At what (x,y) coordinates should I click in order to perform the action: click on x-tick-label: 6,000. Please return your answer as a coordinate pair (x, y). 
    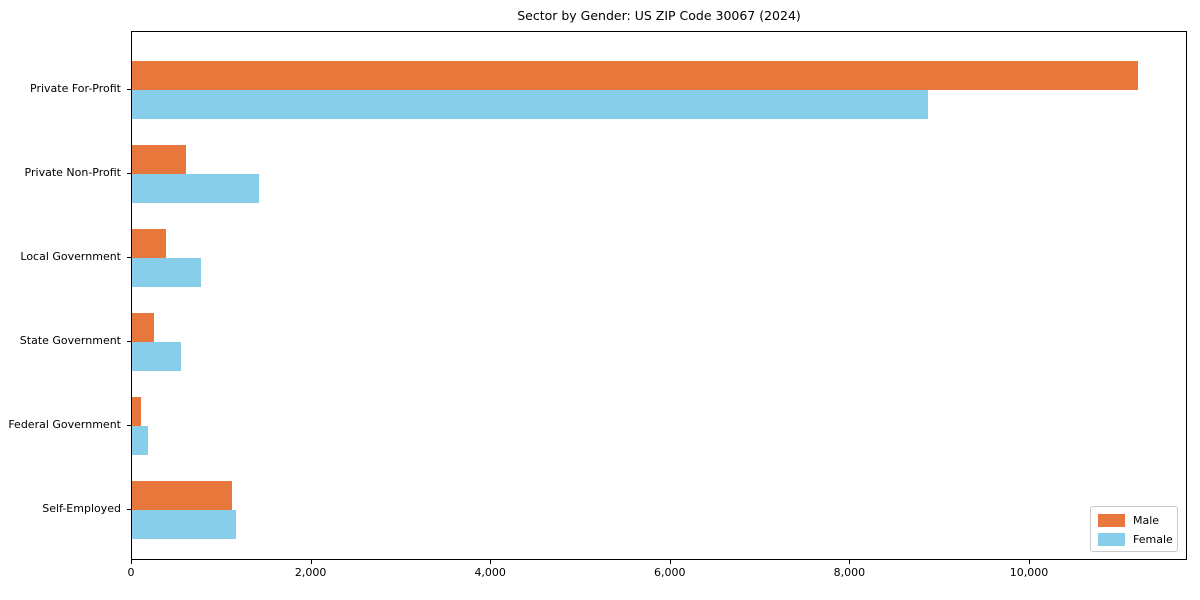
    Looking at the image, I should click on (670, 572).